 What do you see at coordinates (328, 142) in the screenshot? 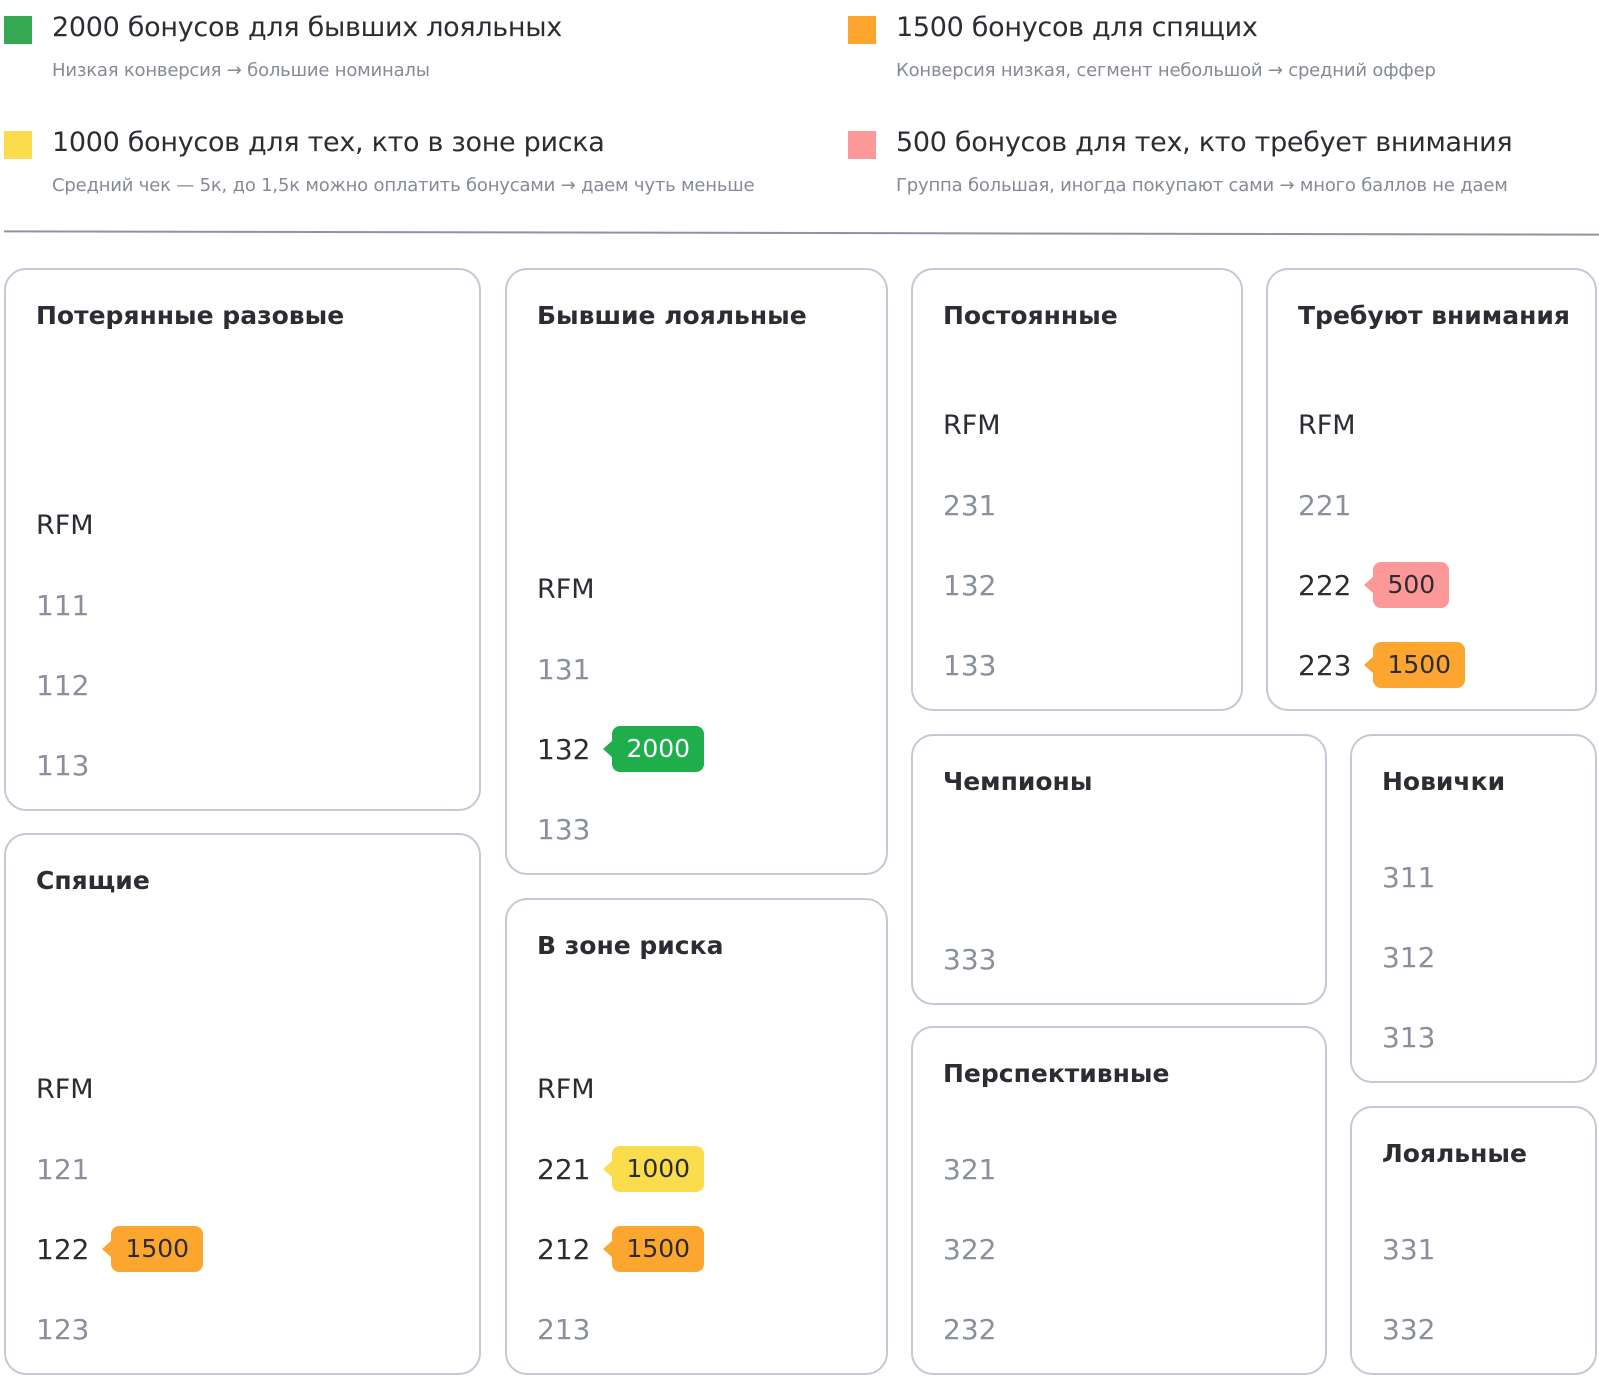
I see `legend-title: 1000 бонусов для тех, кто в зоне риска` at bounding box center [328, 142].